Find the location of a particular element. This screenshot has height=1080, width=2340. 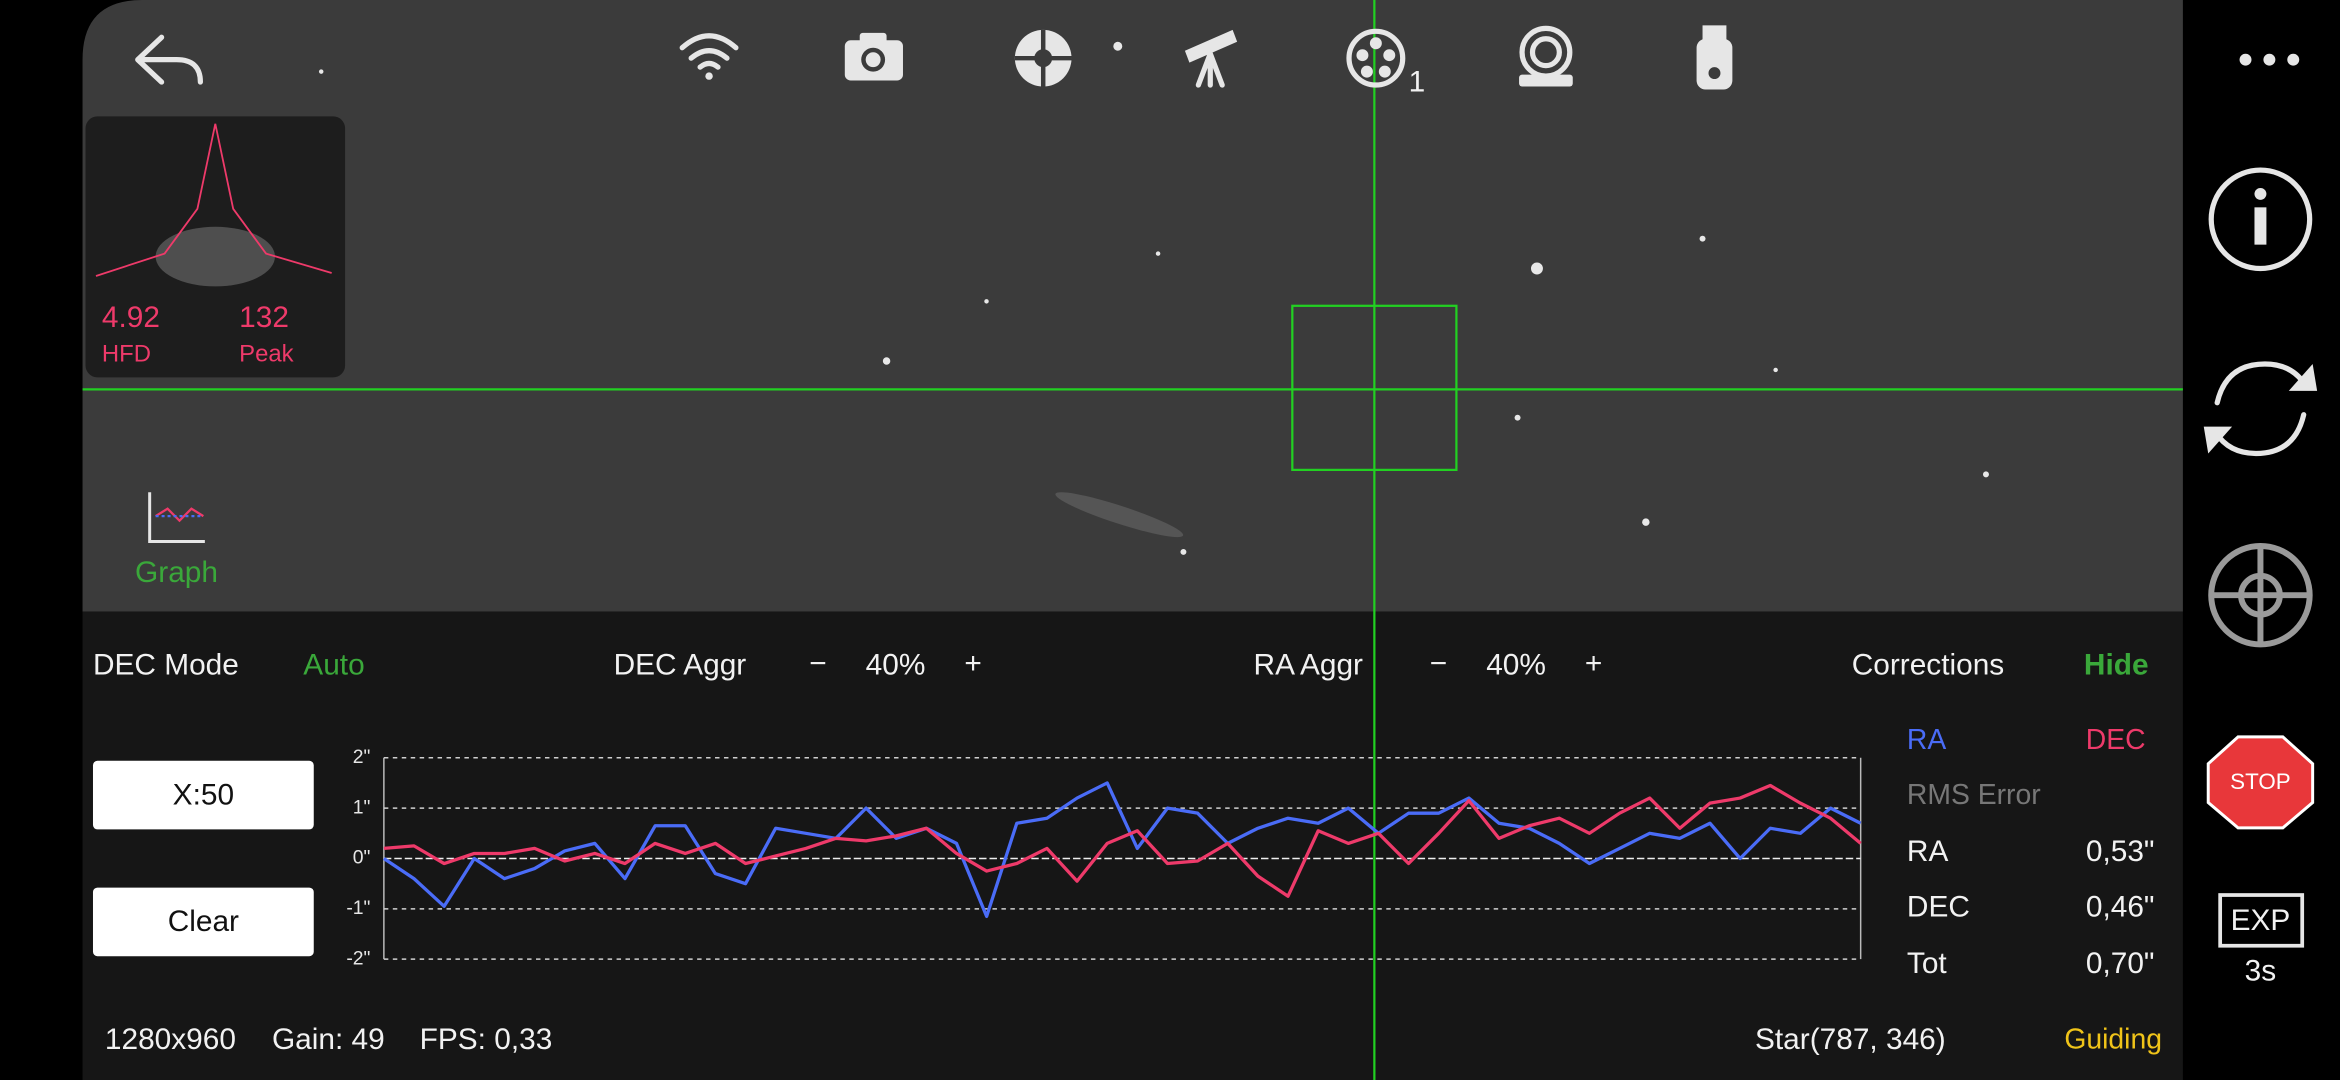

hfd-value: 4.92 is located at coordinates (131, 317).